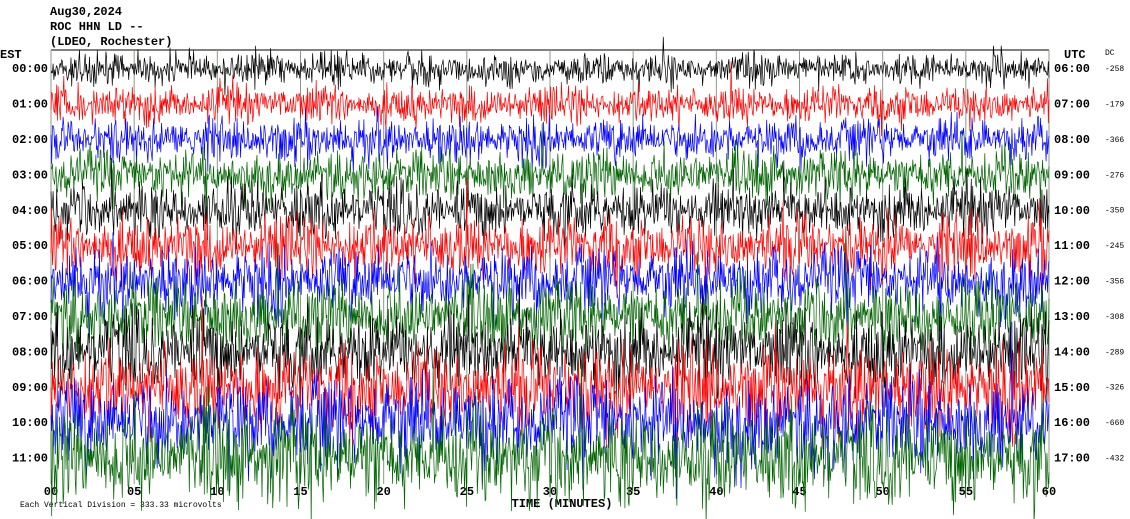 The image size is (1130, 519). What do you see at coordinates (562, 504) in the screenshot?
I see `x-axis-label: TIME (MINUTES)` at bounding box center [562, 504].